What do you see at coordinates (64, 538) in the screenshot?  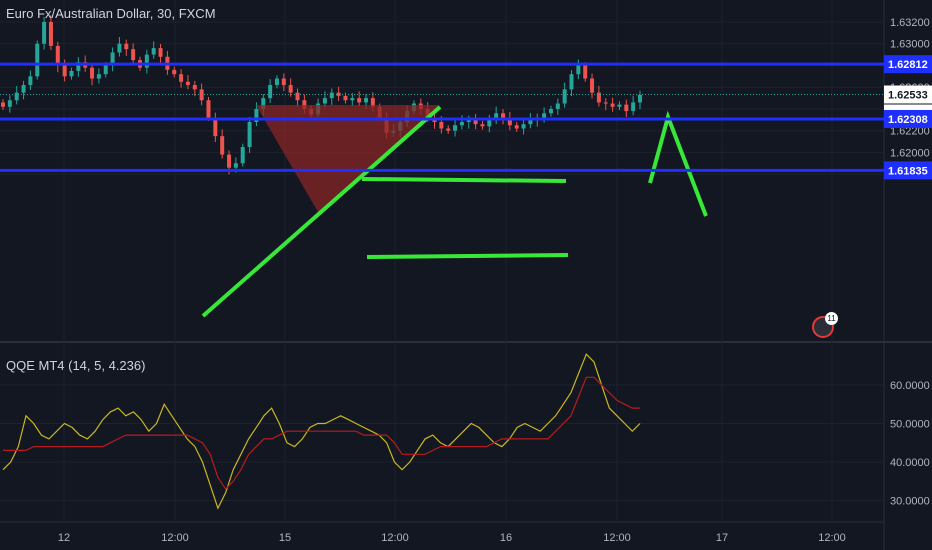 I see `x-tick-label: 12` at bounding box center [64, 538].